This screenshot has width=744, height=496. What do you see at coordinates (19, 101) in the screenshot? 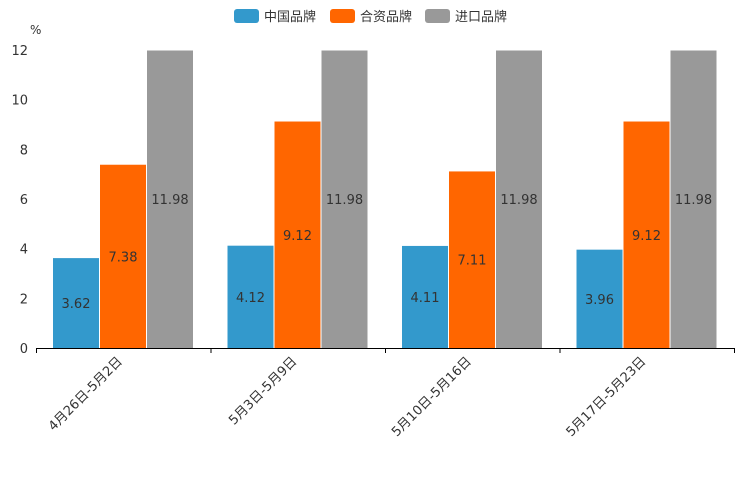
I see `y-tick-label: 10` at bounding box center [19, 101].